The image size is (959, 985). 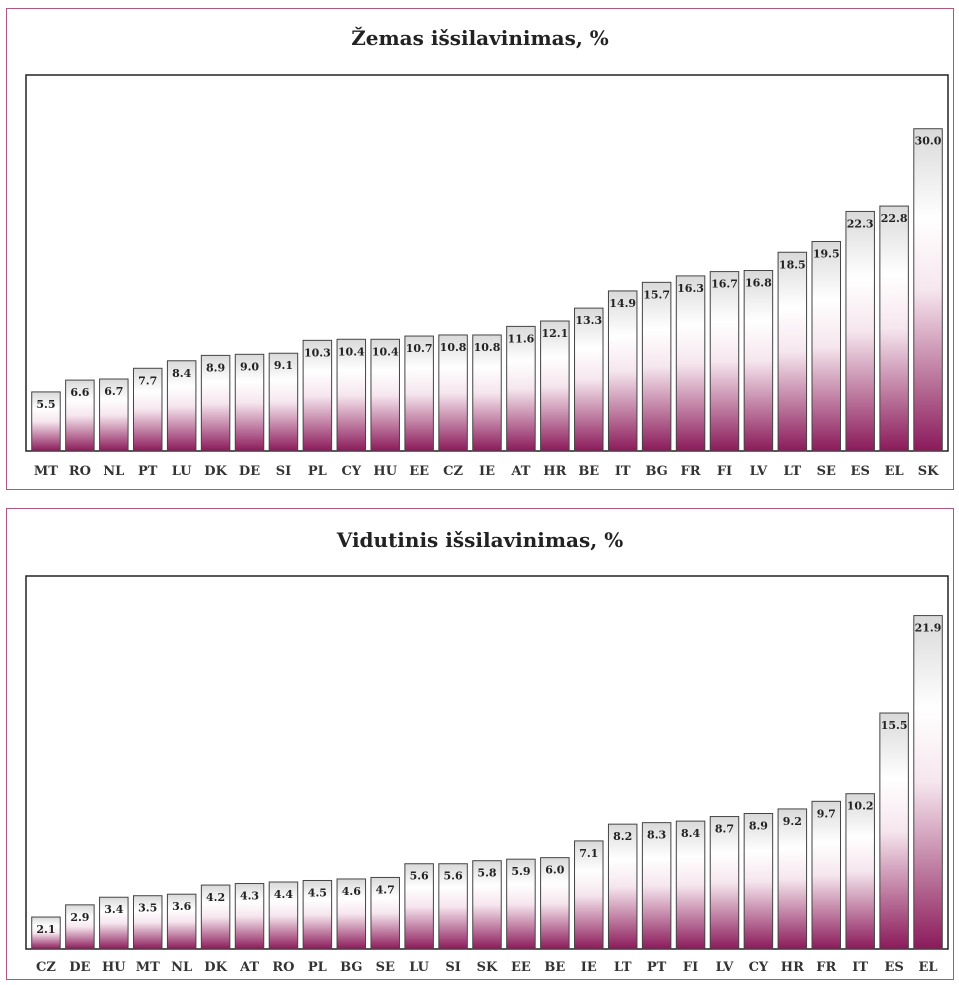 What do you see at coordinates (894, 328) in the screenshot?
I see `bar-el` at bounding box center [894, 328].